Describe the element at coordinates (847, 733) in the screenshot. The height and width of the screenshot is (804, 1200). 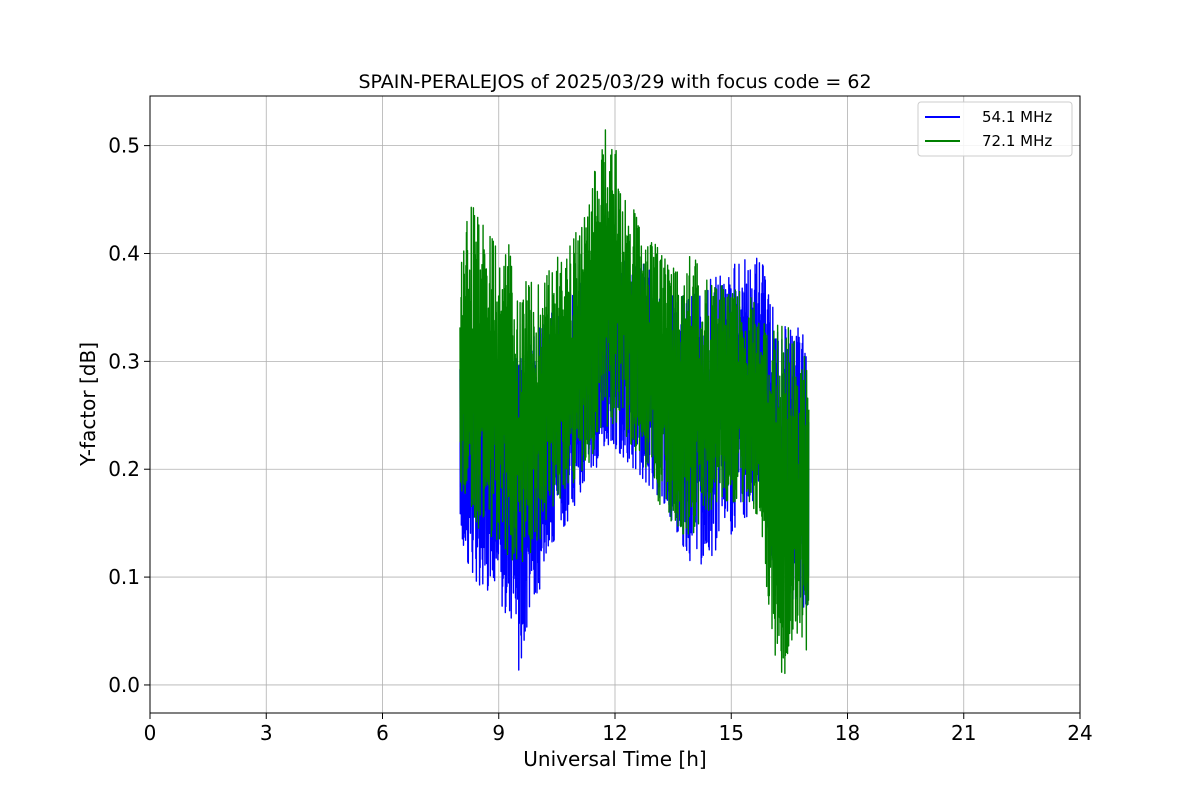
I see `x-tick-label: 18` at that location.